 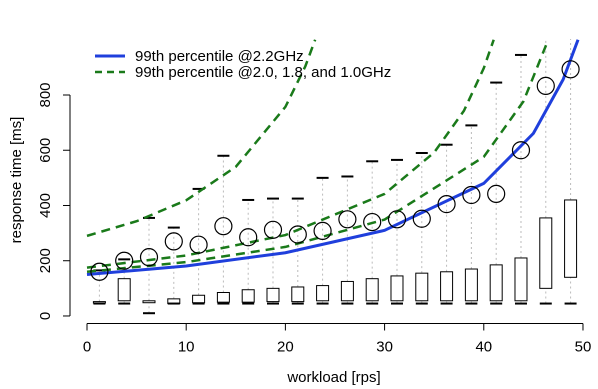 I want to click on y-tick-label: 400, so click(x=45, y=205).